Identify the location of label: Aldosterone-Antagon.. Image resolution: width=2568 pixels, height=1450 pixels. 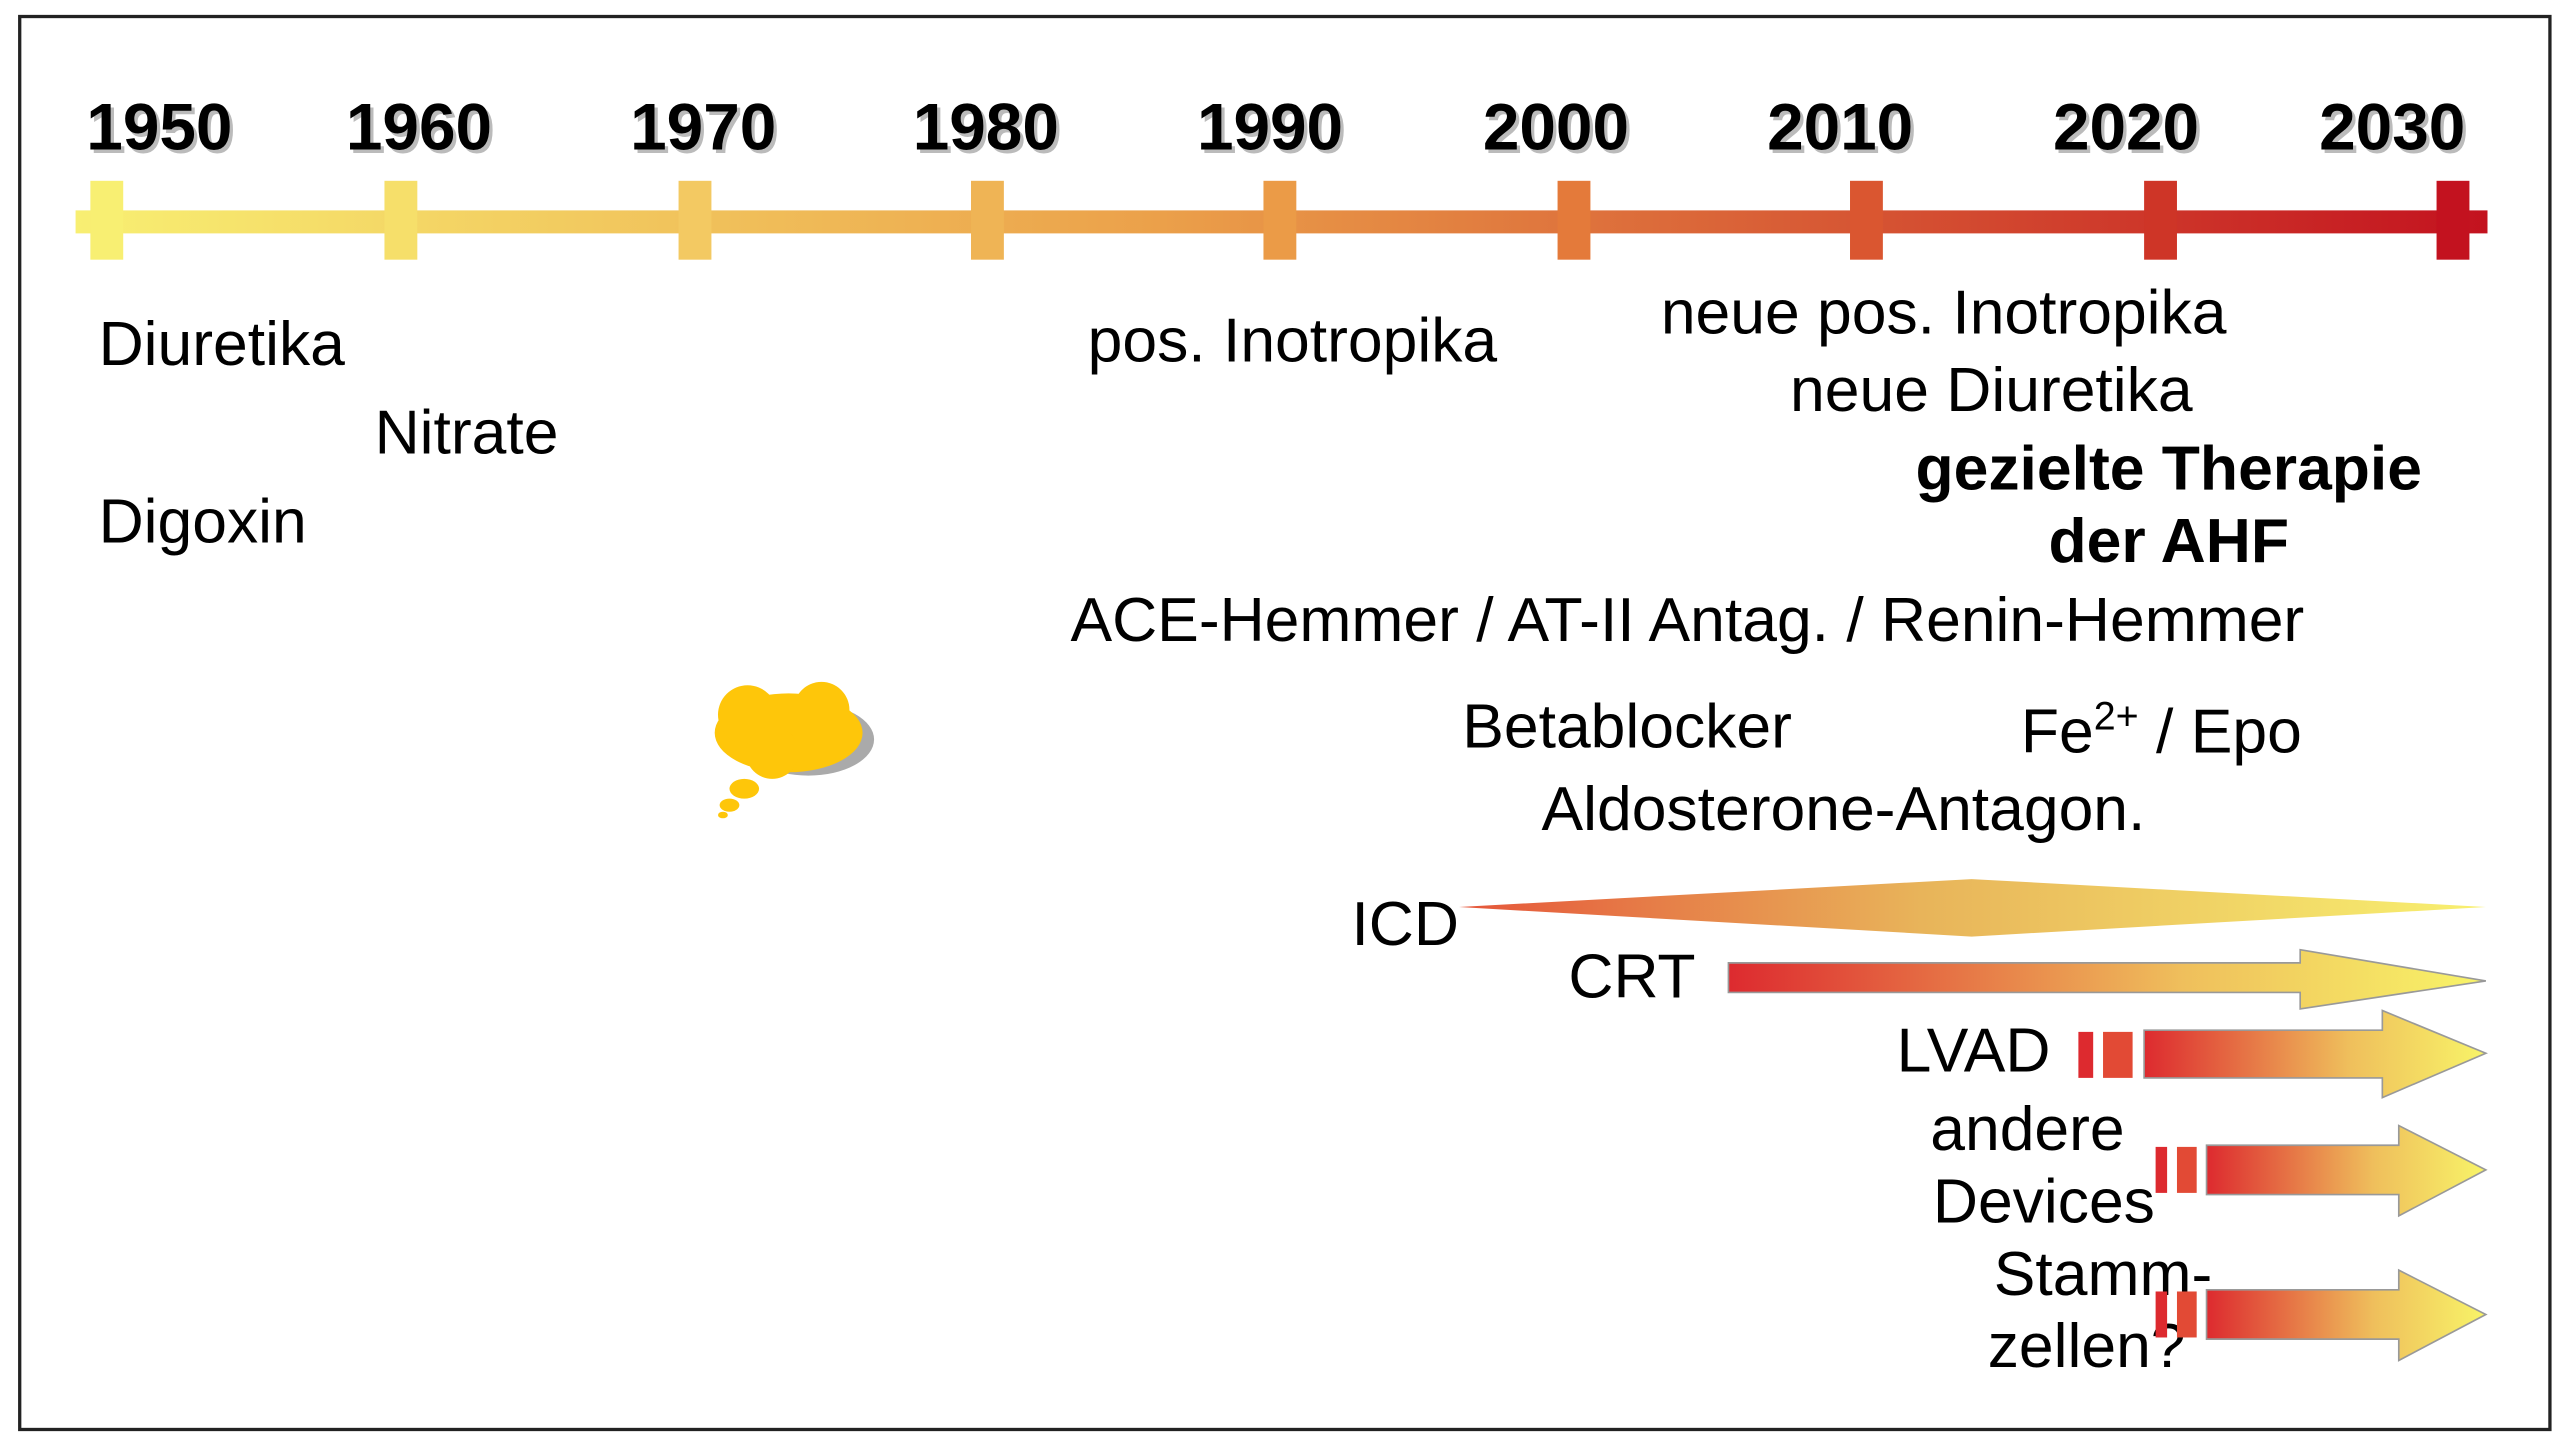
(1844, 809).